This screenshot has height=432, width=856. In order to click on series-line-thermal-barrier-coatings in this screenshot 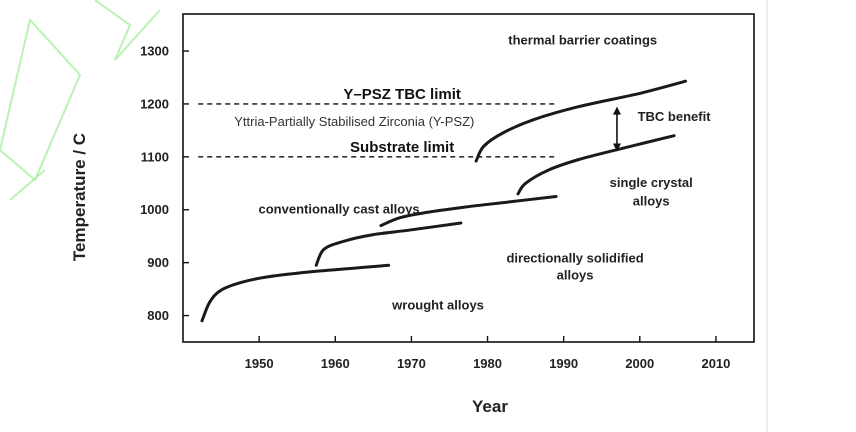, I will do `click(580, 121)`.